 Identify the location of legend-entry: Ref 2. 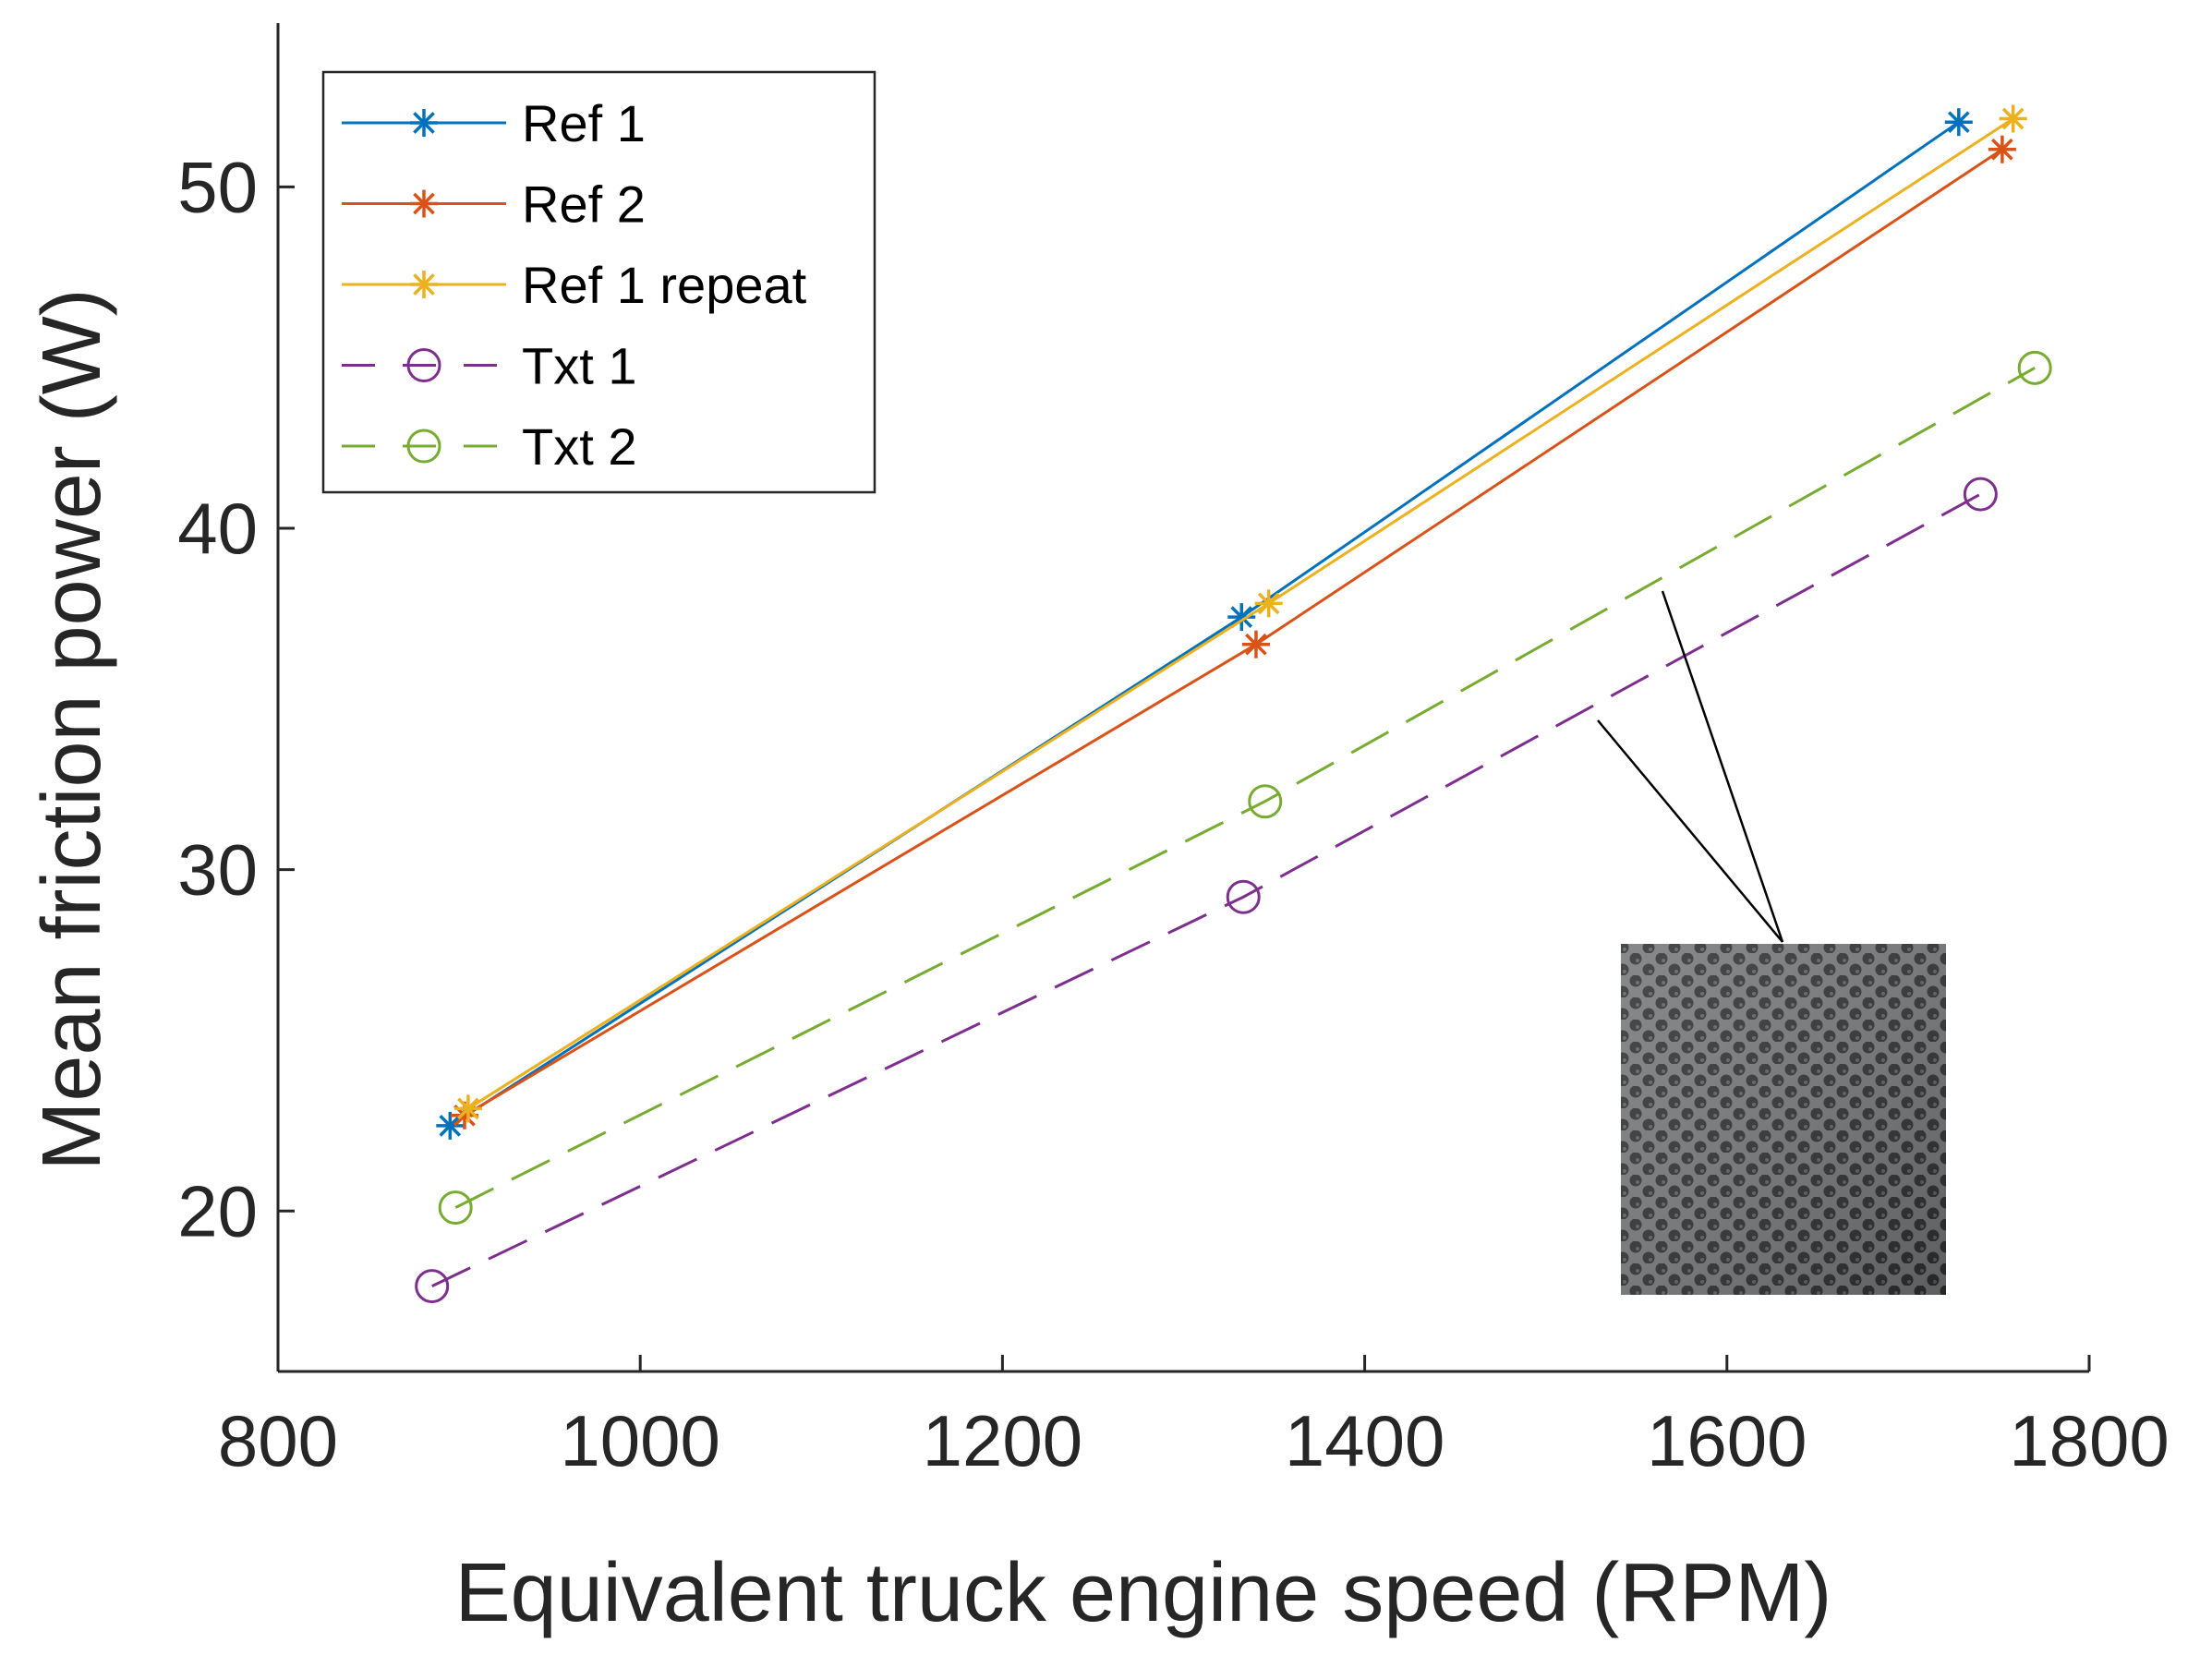
(494, 204).